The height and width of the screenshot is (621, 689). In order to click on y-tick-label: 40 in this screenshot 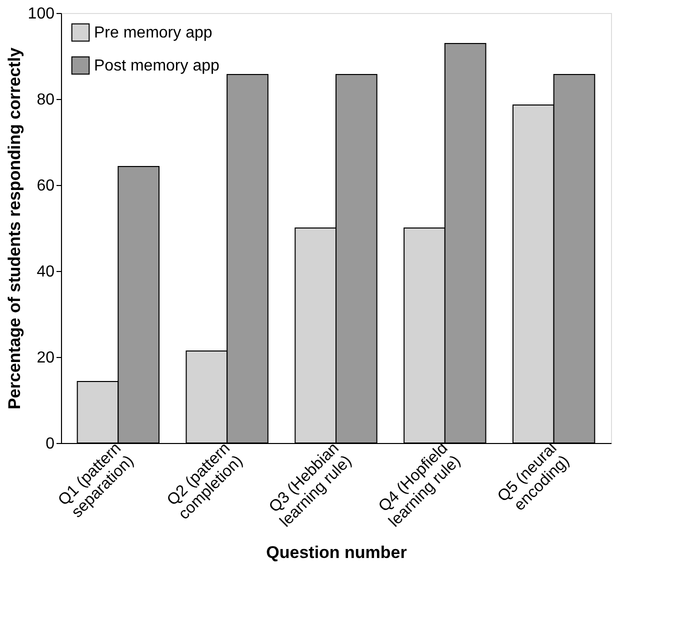, I will do `click(45, 272)`.